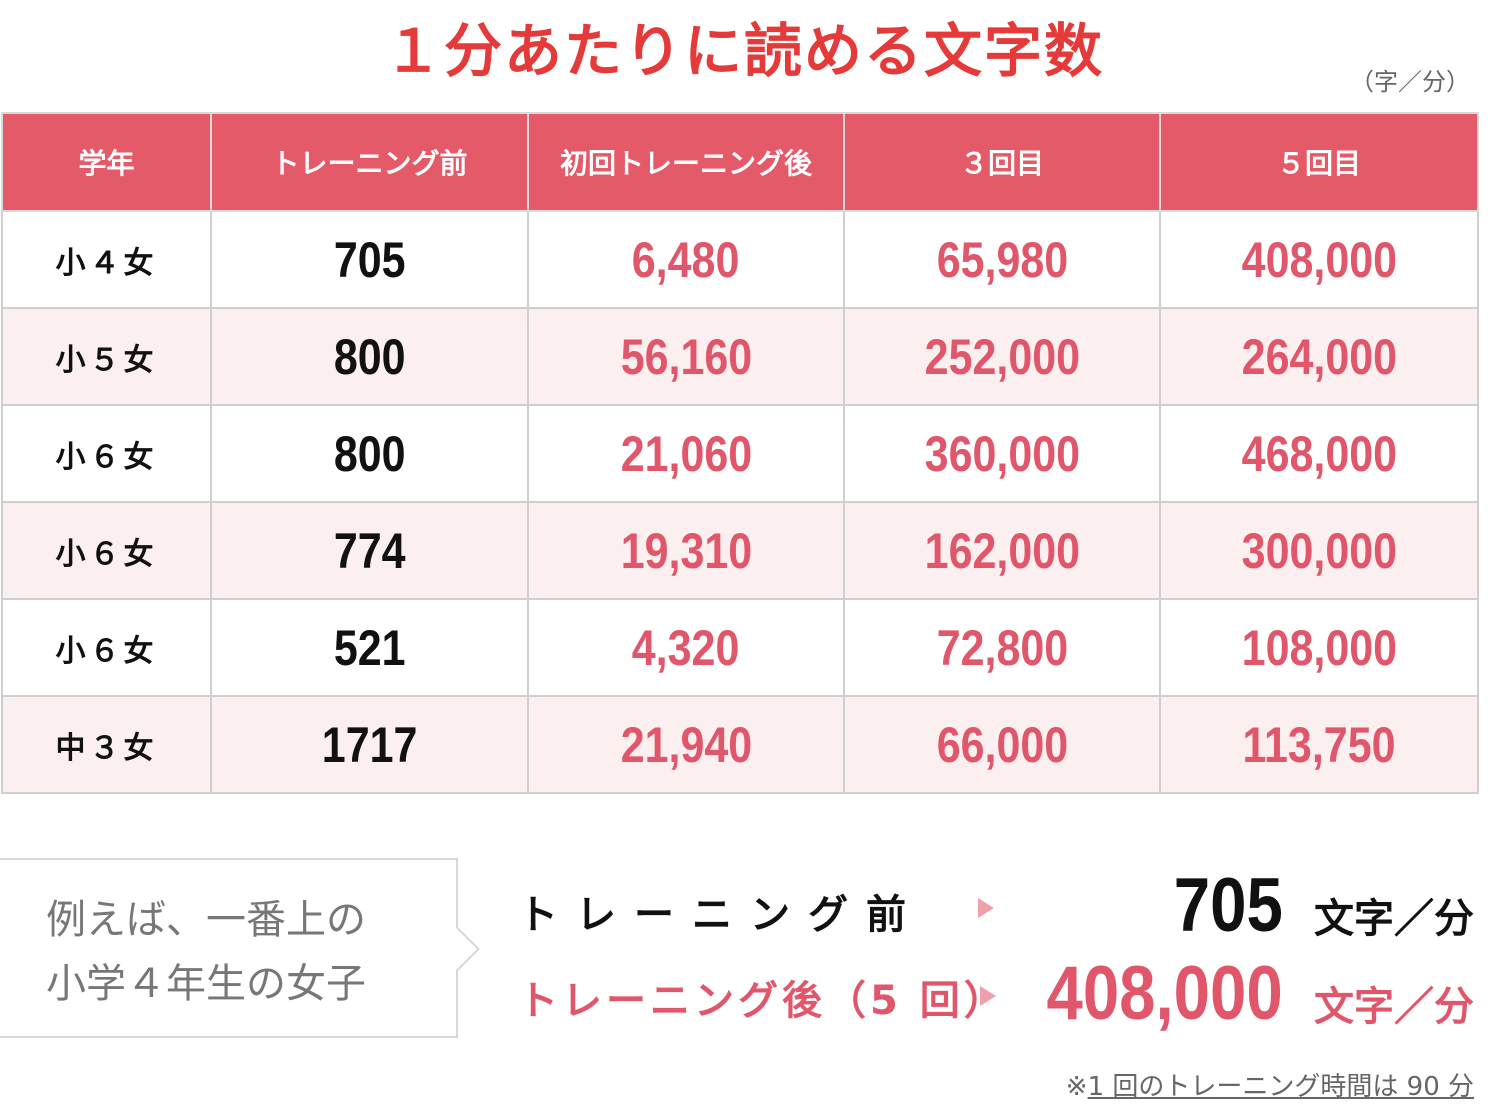 Image resolution: width=1488 pixels, height=1108 pixels. I want to click on after-value-large: 408,000, so click(1164, 993).